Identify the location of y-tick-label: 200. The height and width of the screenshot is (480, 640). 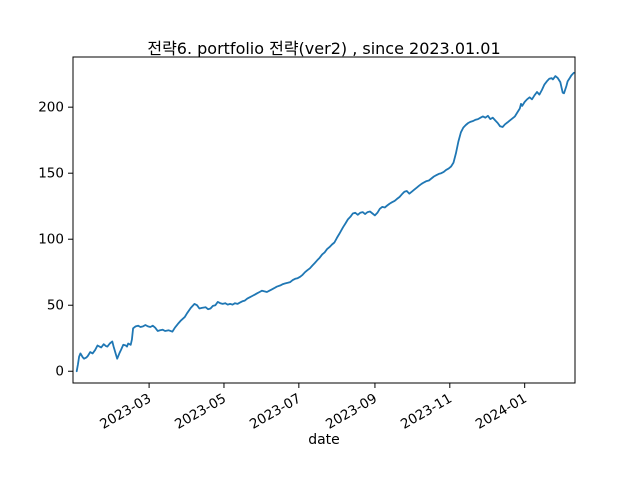
(51, 108).